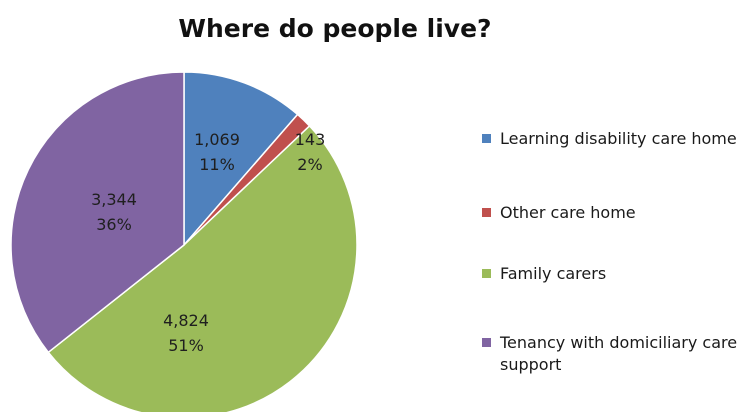  What do you see at coordinates (241, 159) in the screenshot?
I see `pie-slice` at bounding box center [241, 159].